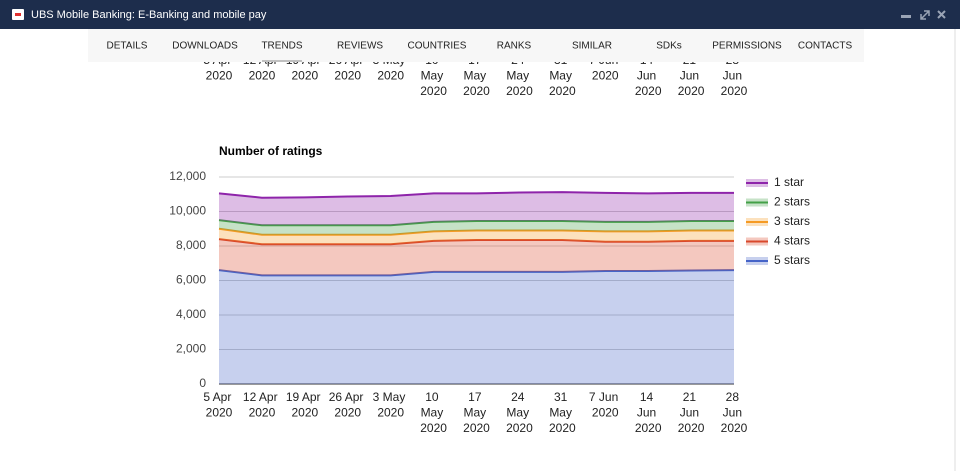 Image resolution: width=960 pixels, height=471 pixels. I want to click on nav-tab: PERMISSIONS, so click(747, 46).